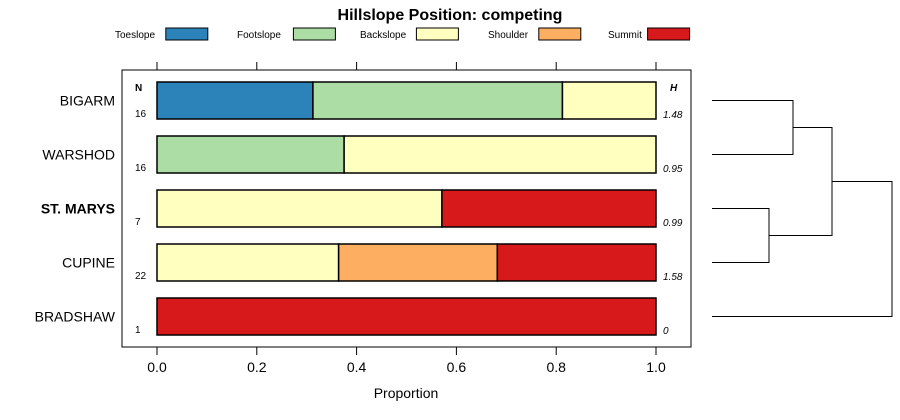 The image size is (900, 420). I want to click on x-tick-label: 0.8, so click(556, 367).